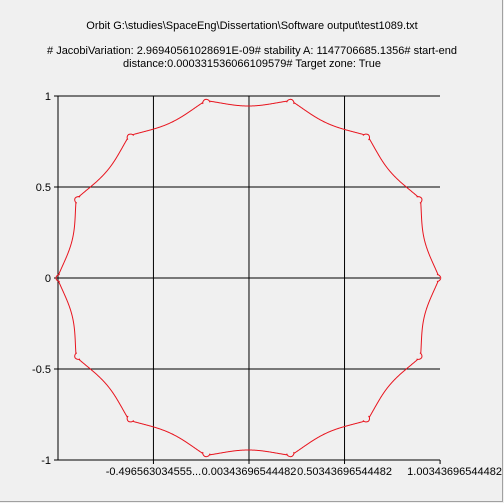 Image resolution: width=504 pixels, height=503 pixels. What do you see at coordinates (43, 188) in the screenshot?
I see `y-tick-label: 0.5` at bounding box center [43, 188].